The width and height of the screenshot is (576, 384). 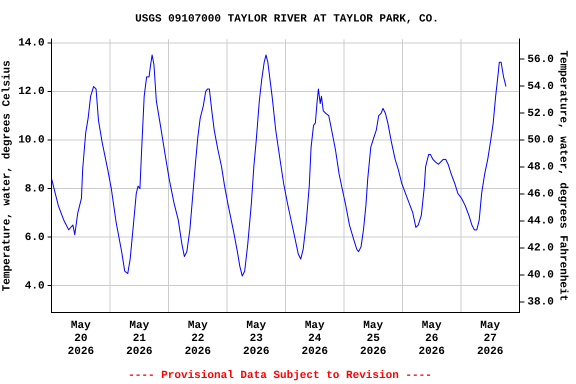 What do you see at coordinates (31, 44) in the screenshot?
I see `y-tick-label: 14.0` at bounding box center [31, 44].